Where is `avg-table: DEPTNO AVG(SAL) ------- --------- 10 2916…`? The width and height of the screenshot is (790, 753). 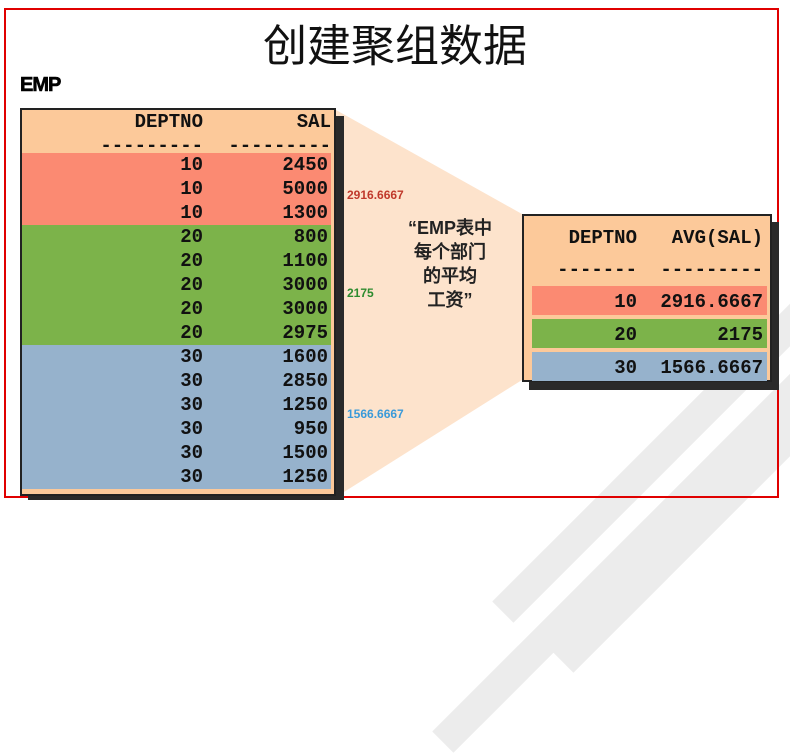
avg-table: DEPTNO AVG(SAL) ------- --------- 10 2916… is located at coordinates (647, 298).